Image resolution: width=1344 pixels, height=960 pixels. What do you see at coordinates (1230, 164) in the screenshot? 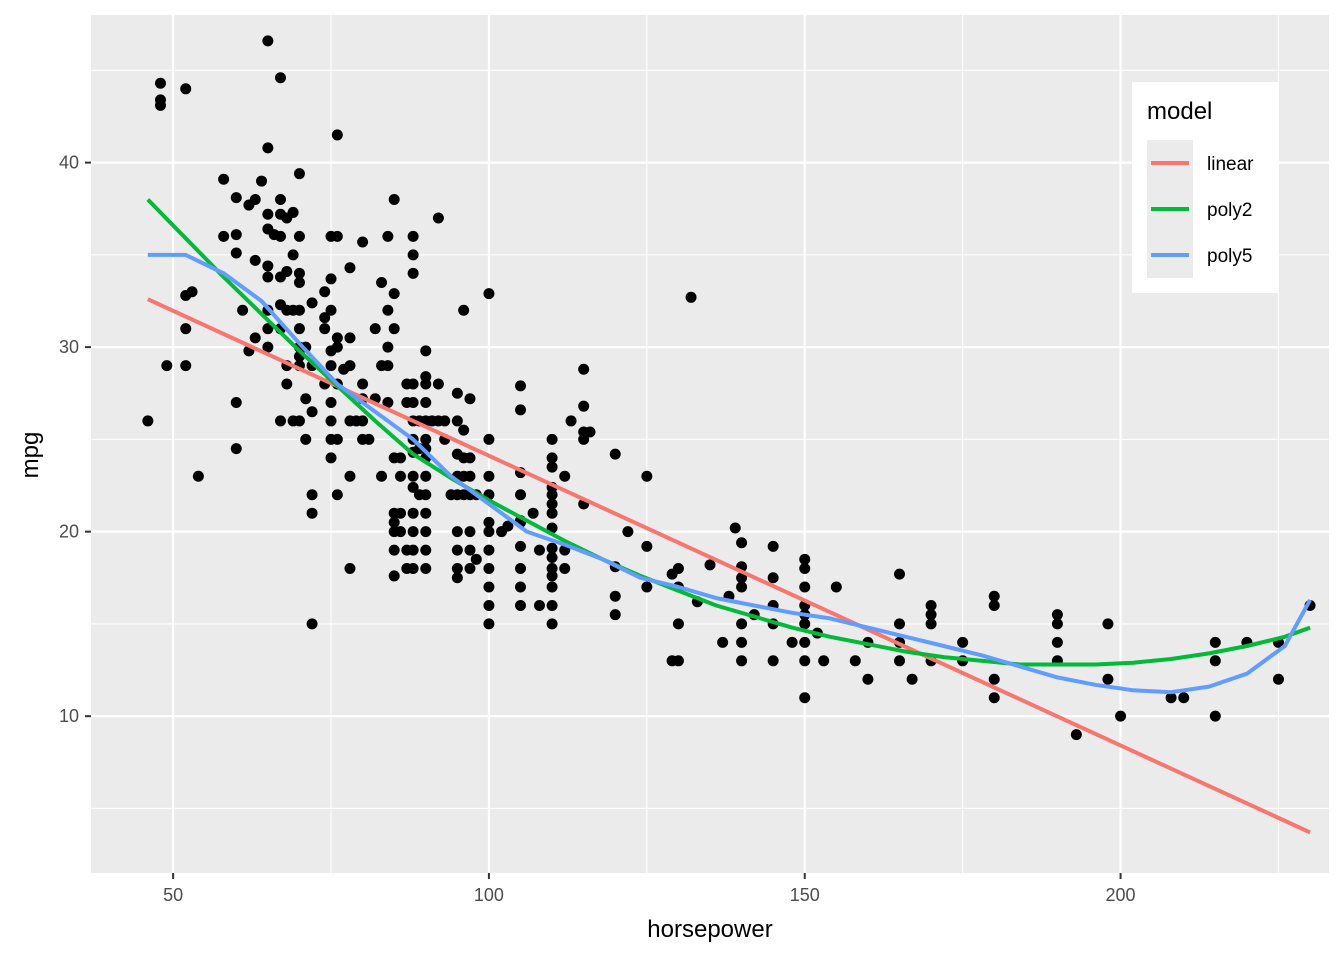
I see `legend-label-linear: linear` at bounding box center [1230, 164].